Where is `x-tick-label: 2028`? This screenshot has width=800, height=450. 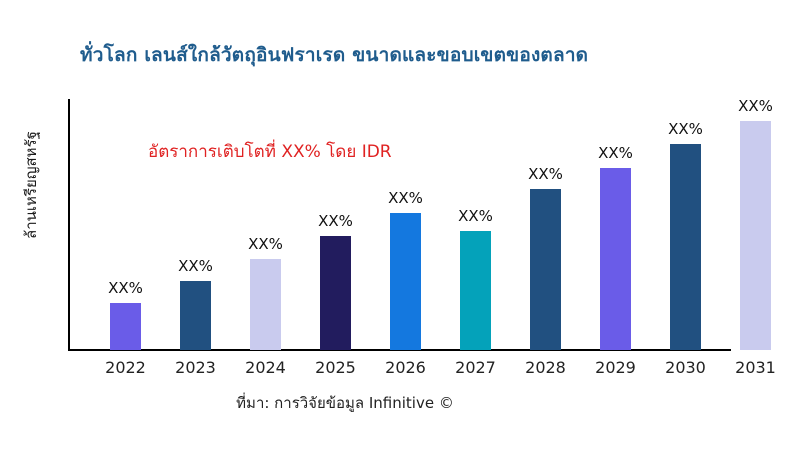
x-tick-label: 2028 is located at coordinates (545, 367).